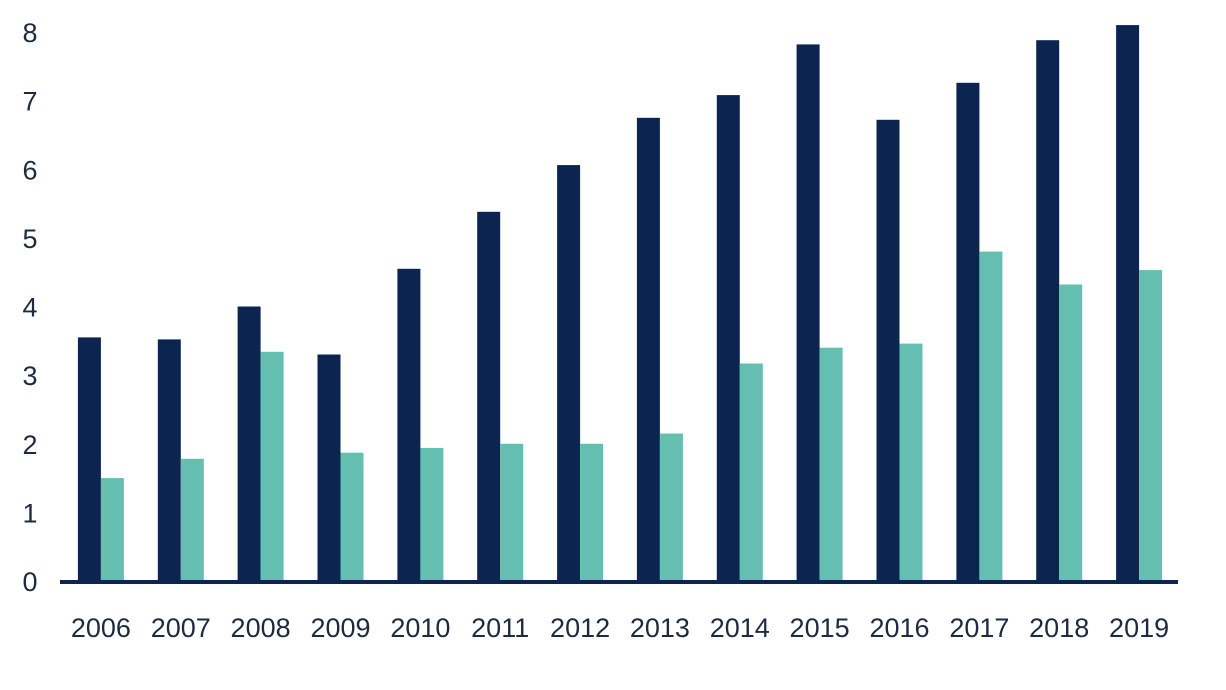 This screenshot has height=690, width=1226. I want to click on bar-series-1-2008, so click(249, 443).